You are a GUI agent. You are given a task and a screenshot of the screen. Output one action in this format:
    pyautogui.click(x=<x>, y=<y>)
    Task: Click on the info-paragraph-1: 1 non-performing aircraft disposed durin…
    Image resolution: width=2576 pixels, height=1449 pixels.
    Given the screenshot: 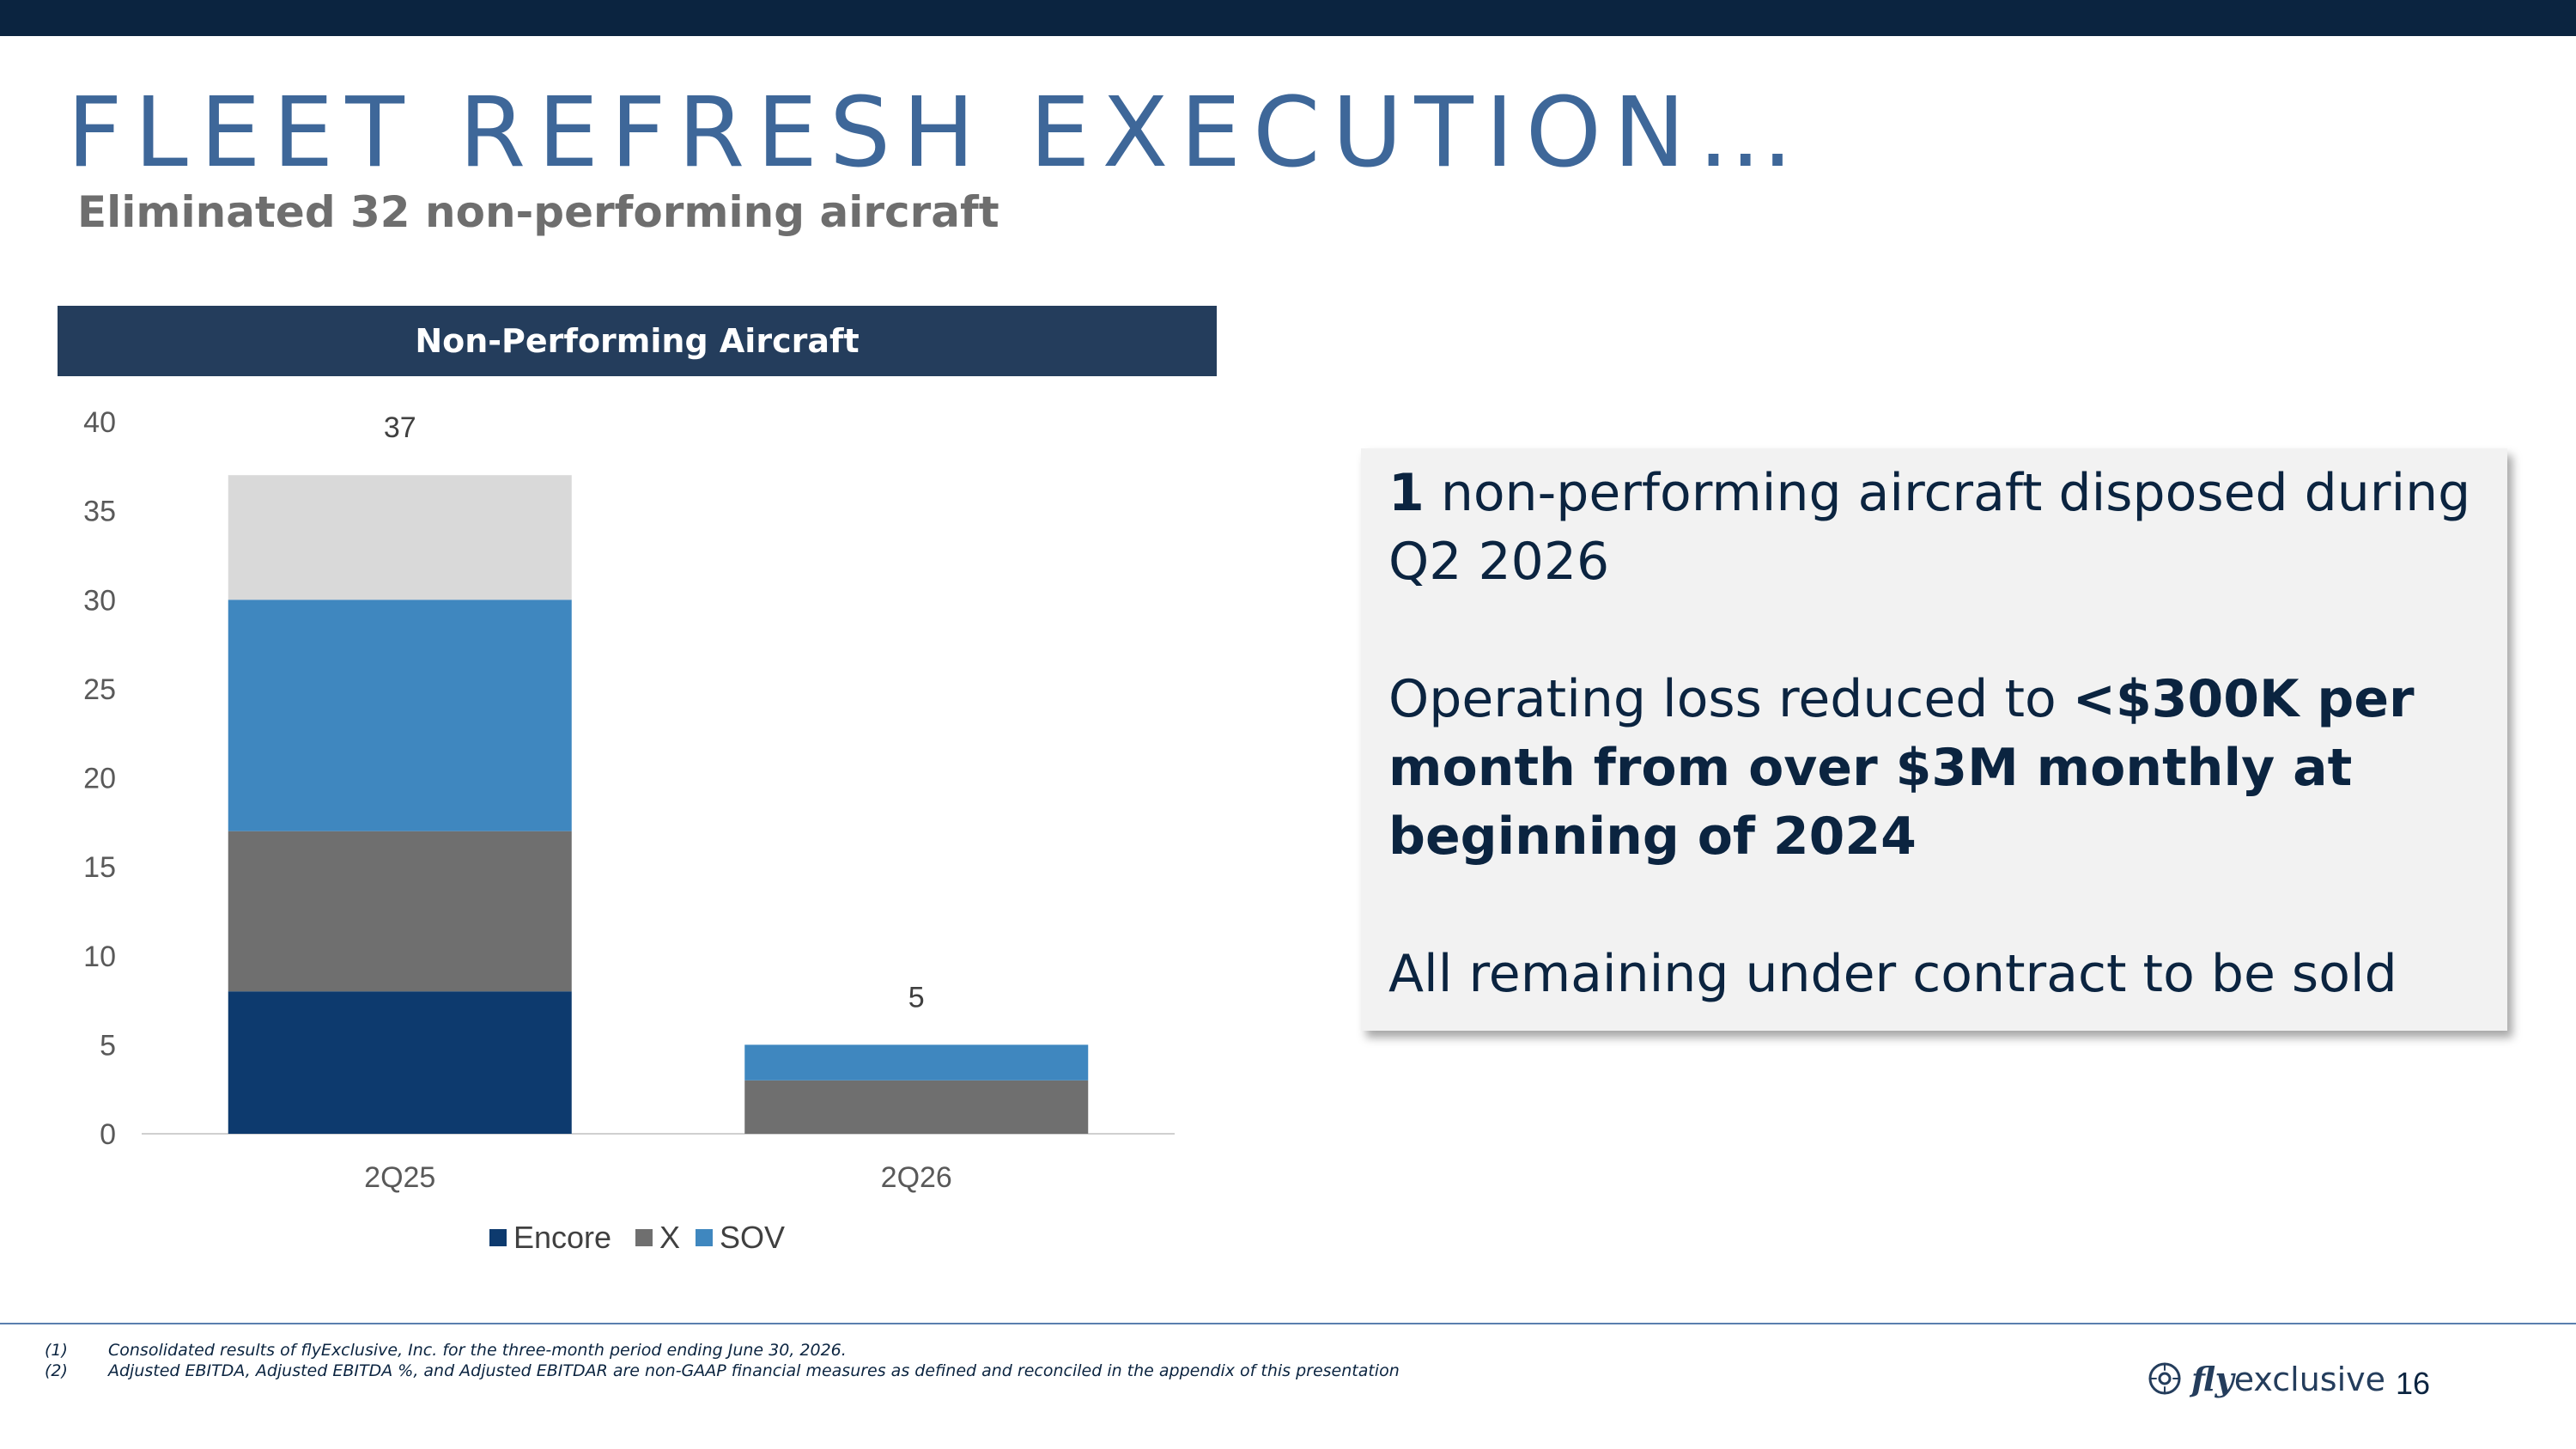 What is the action you would take?
    pyautogui.click(x=1942, y=527)
    